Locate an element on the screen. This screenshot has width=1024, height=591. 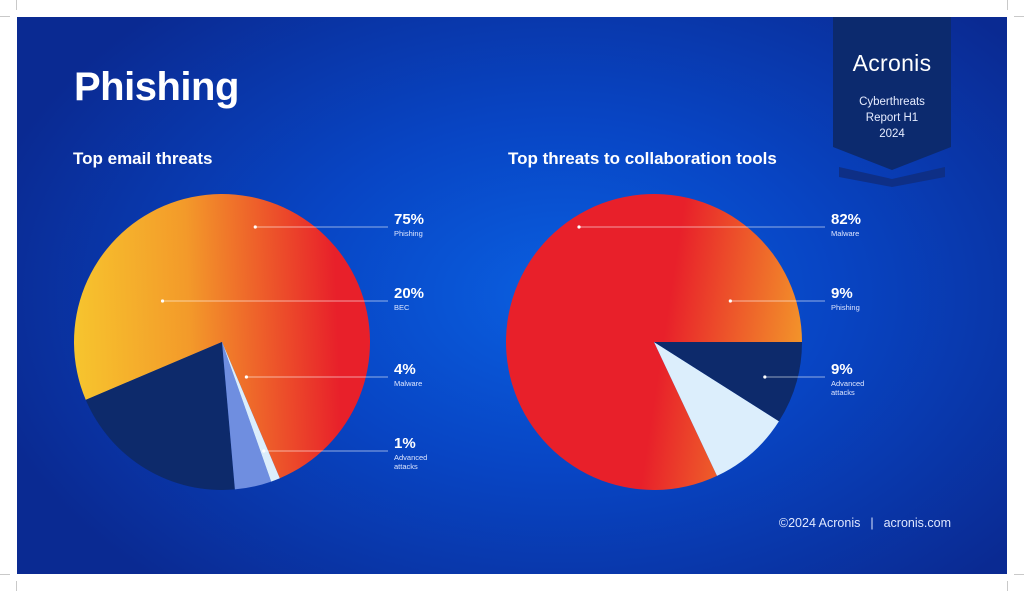
badge-ribbon is located at coordinates (892, 102).